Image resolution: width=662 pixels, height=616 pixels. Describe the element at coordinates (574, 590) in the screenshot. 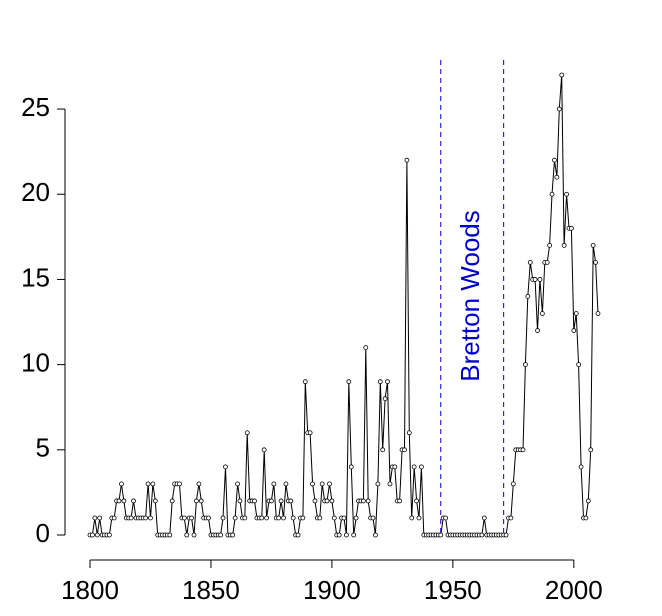

I see `x-tick-label: 2000` at that location.